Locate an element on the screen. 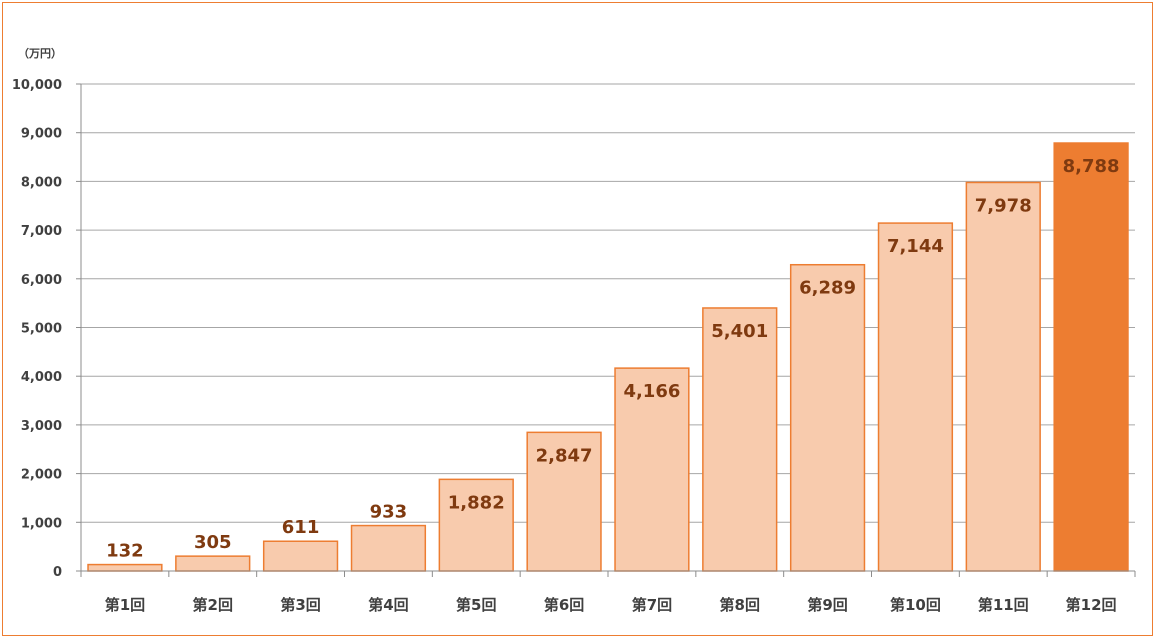 Image resolution: width=1157 pixels, height=640 pixels. y-tick-label: 3,000 is located at coordinates (41, 426).